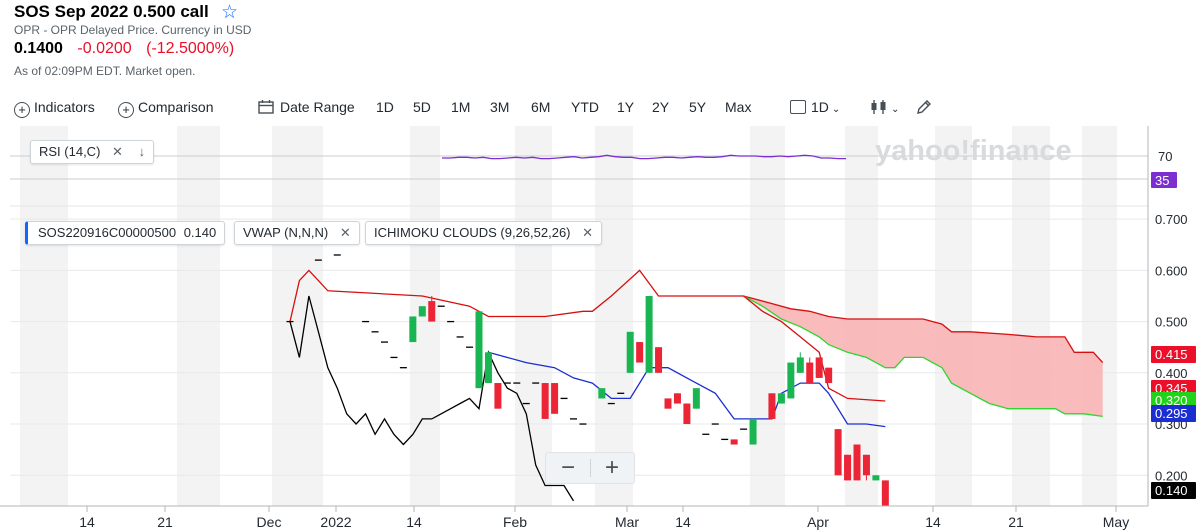  What do you see at coordinates (230, 12) in the screenshot?
I see `star-icon: ☆` at bounding box center [230, 12].